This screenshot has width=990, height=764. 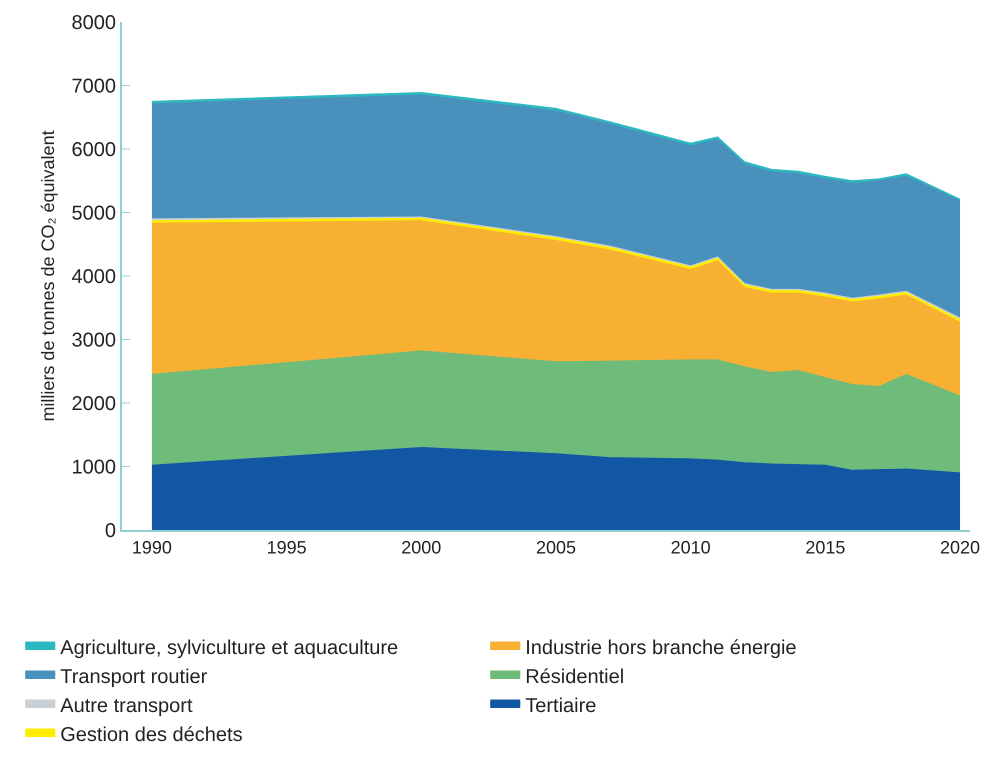 What do you see at coordinates (286, 548) in the screenshot?
I see `x-tick-label: 1995` at bounding box center [286, 548].